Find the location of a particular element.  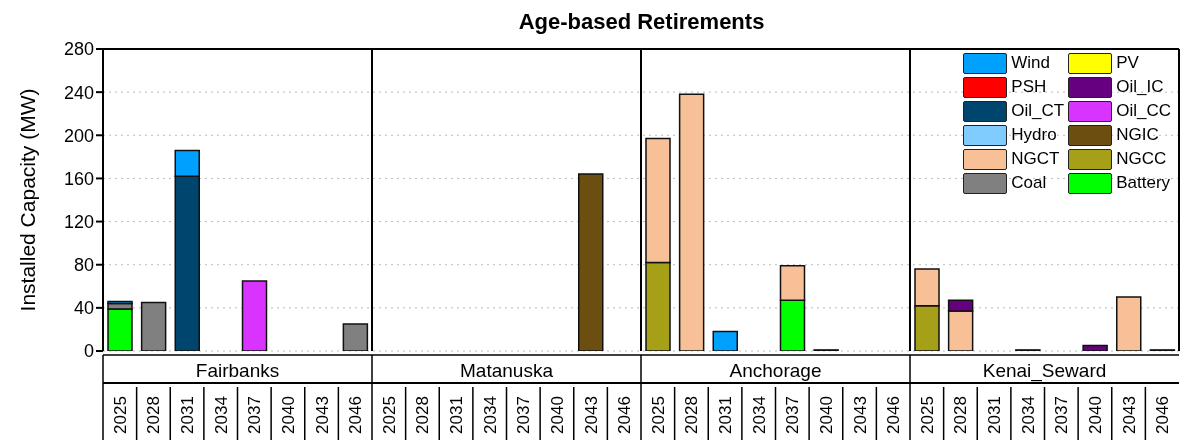

legend-label: Oil_CC is located at coordinates (1143, 111).